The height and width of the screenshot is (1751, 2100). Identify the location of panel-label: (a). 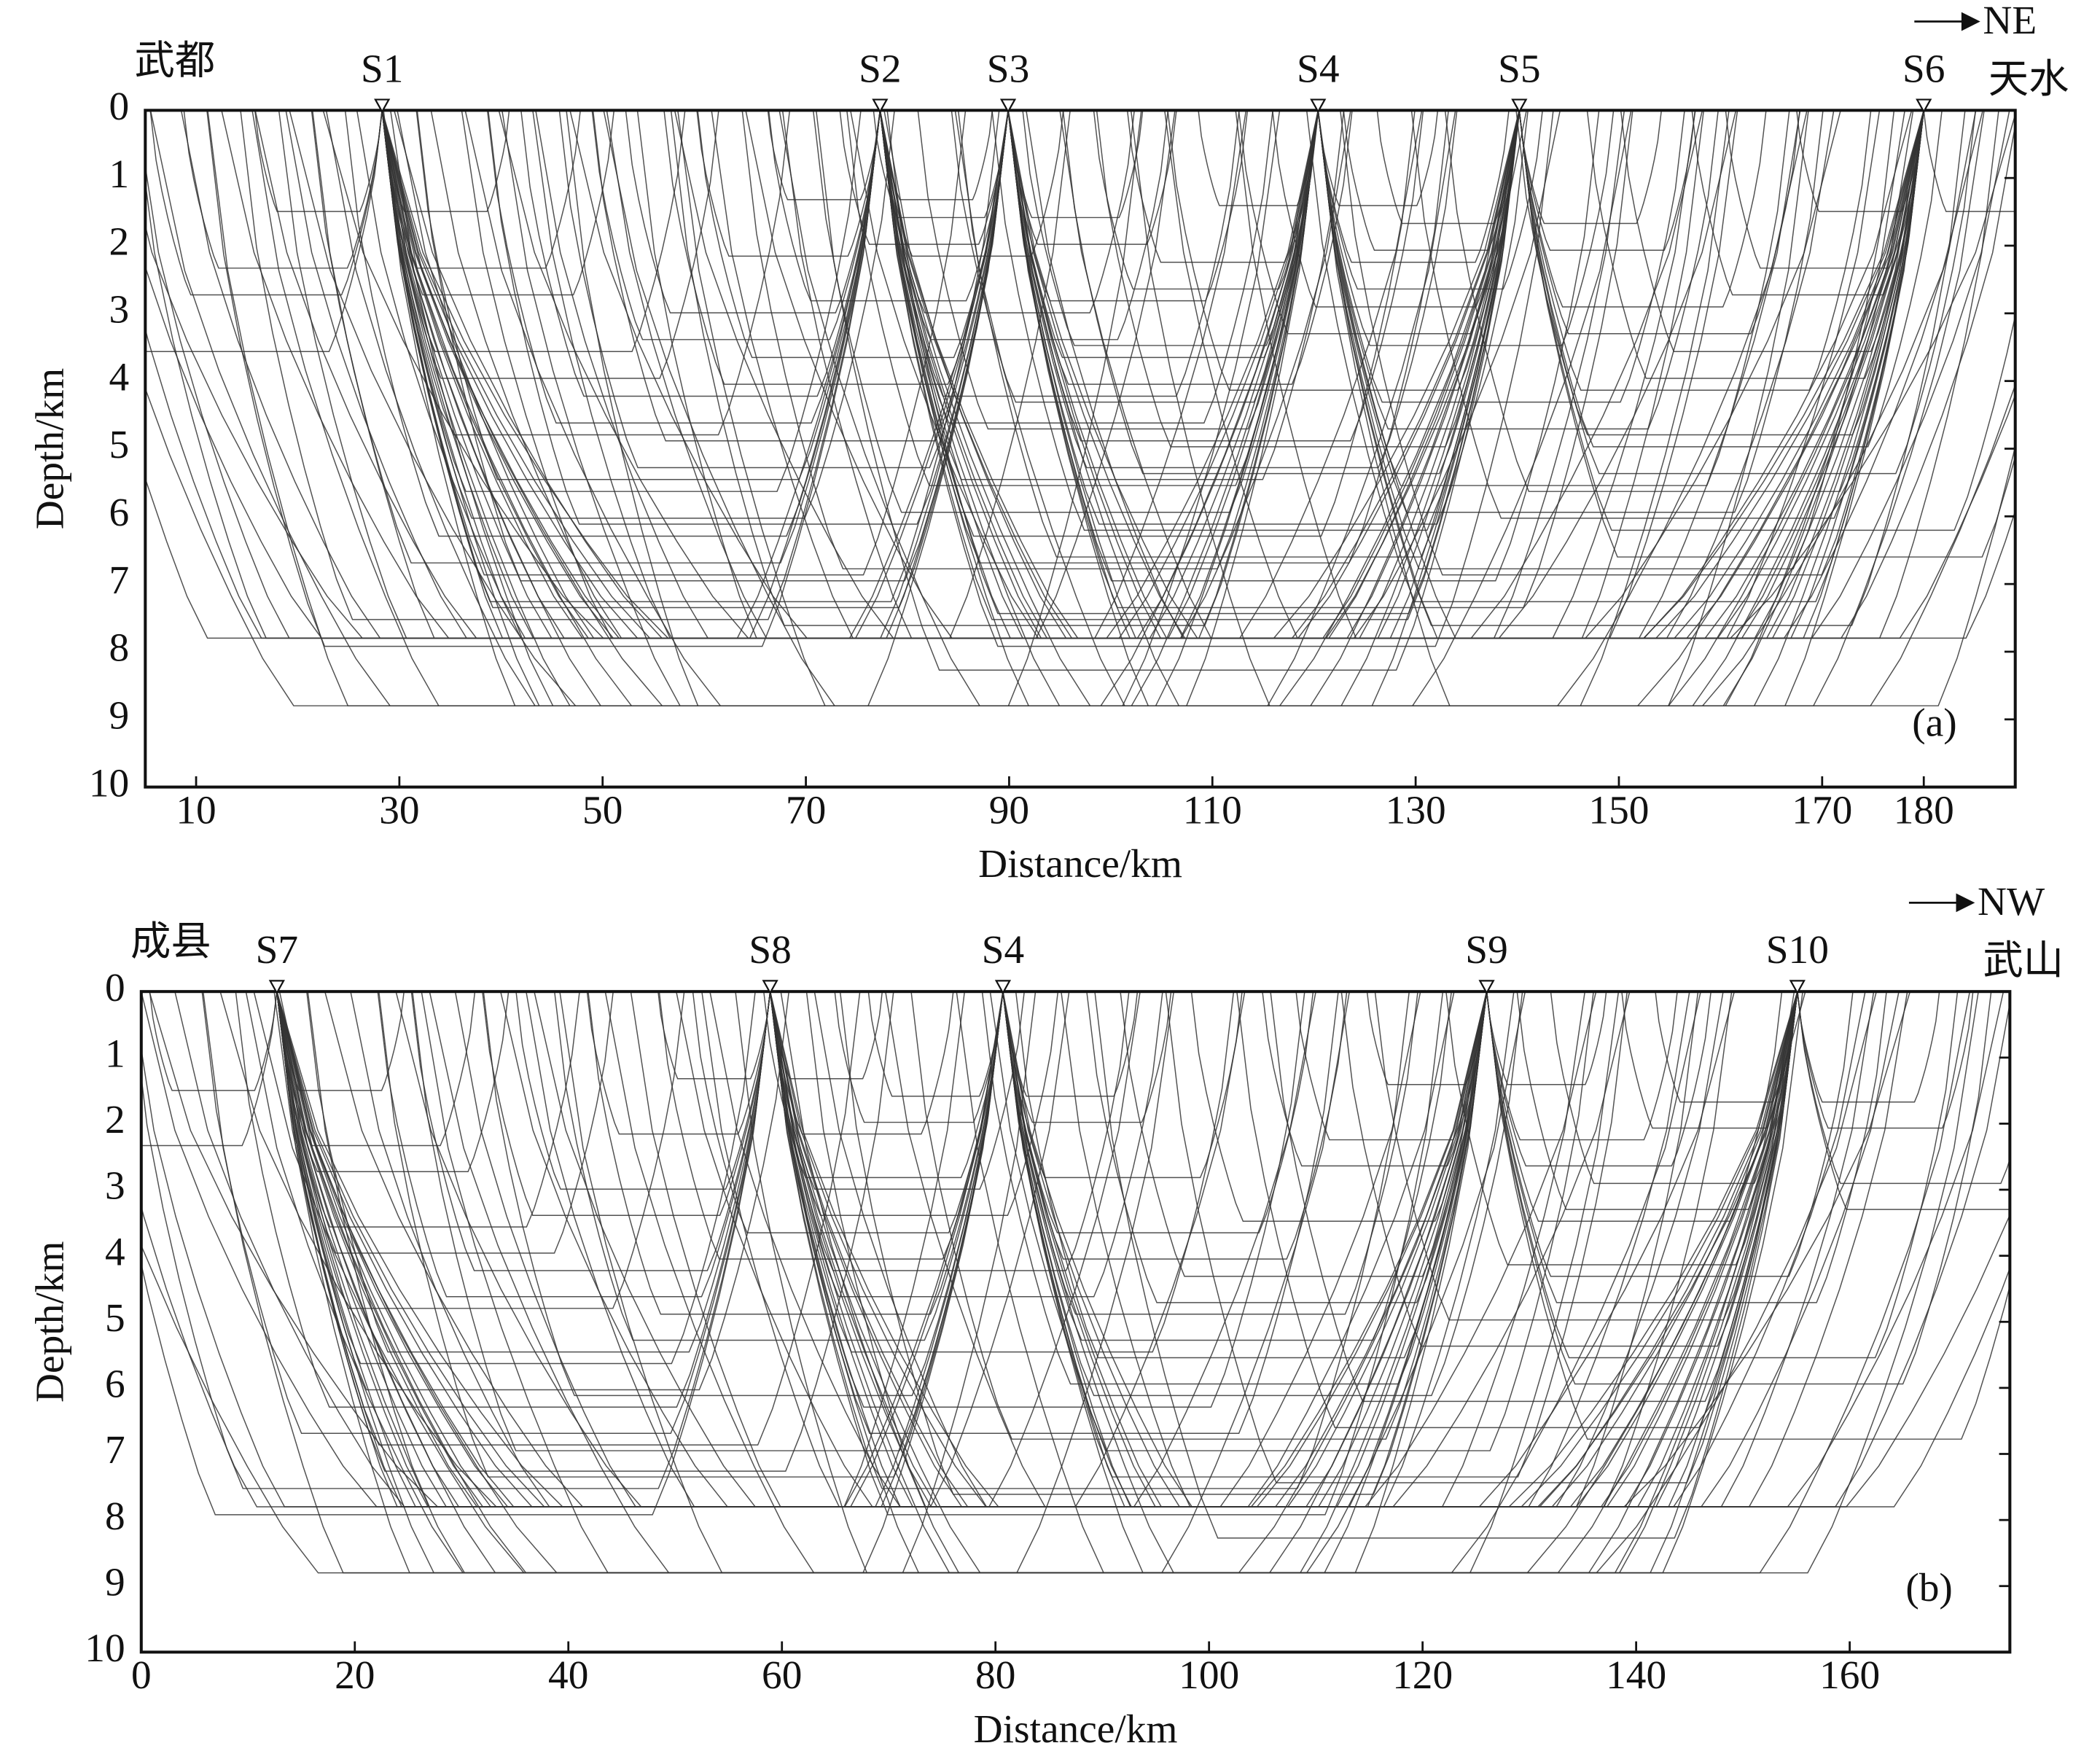
(1934, 722).